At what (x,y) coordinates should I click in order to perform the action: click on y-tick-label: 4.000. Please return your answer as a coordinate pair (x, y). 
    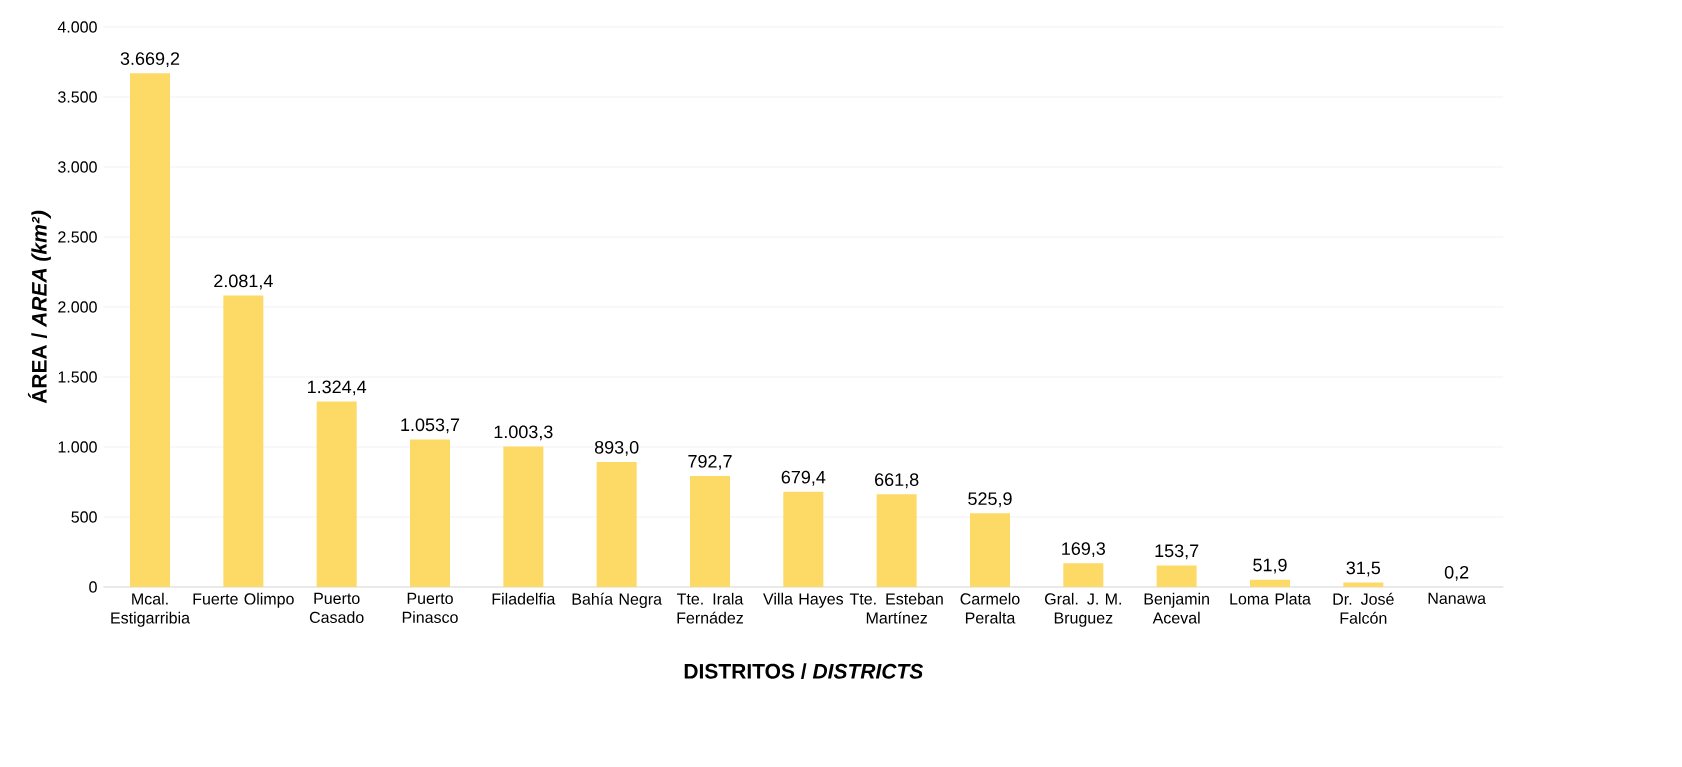
    Looking at the image, I should click on (77, 27).